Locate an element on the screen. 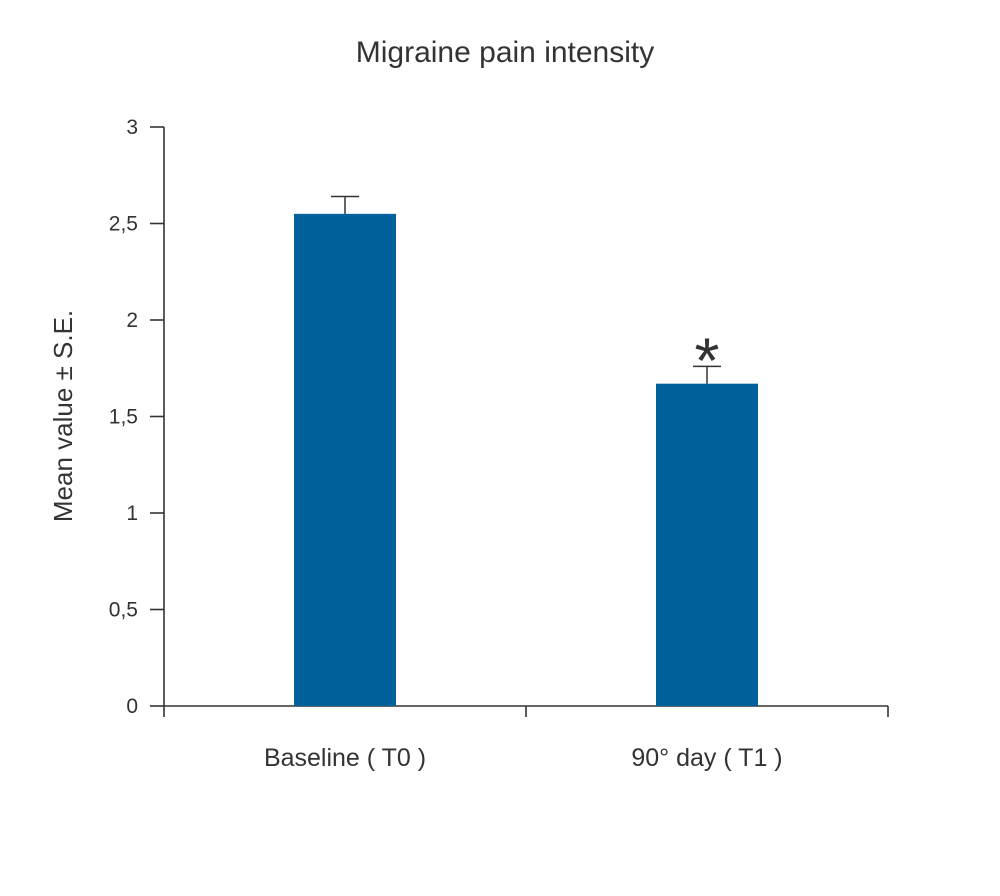 The image size is (1000, 896). significance-marker: * is located at coordinates (707, 360).